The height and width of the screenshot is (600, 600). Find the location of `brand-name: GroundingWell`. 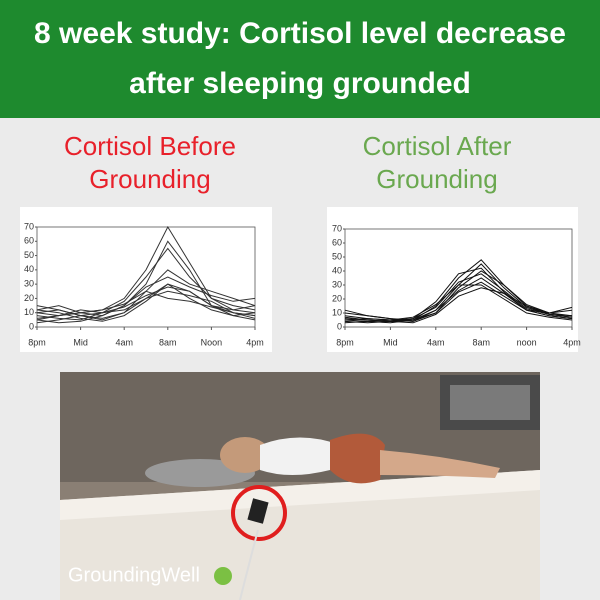

brand-name: GroundingWell is located at coordinates (134, 575).